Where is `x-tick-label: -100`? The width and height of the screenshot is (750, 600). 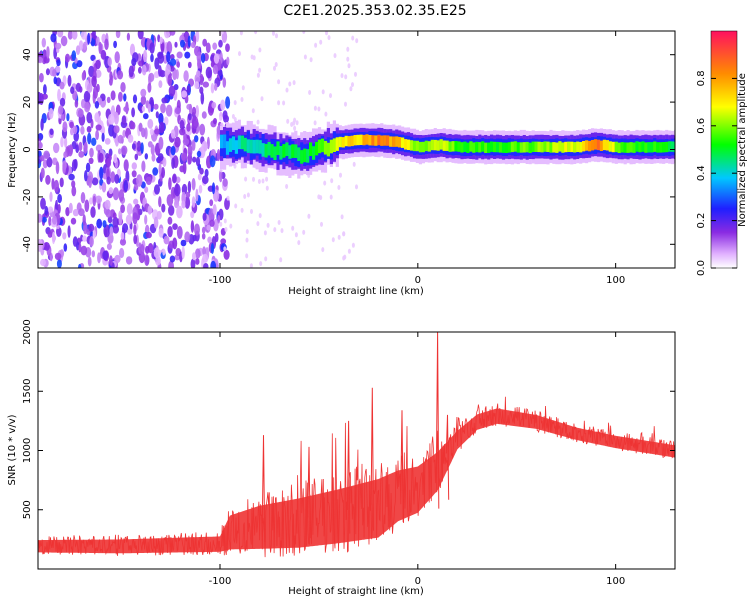
x-tick-label: -100 is located at coordinates (220, 280).